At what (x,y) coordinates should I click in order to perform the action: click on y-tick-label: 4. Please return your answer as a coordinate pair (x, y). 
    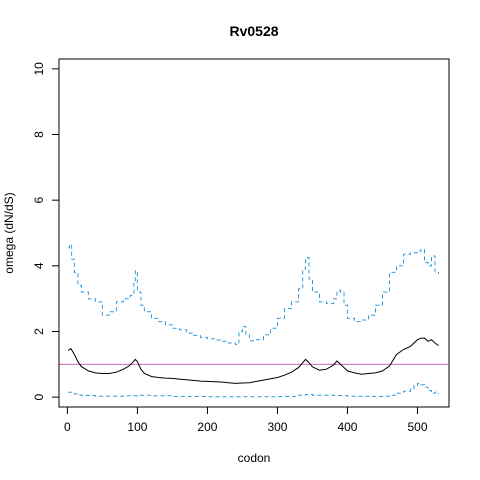
    Looking at the image, I should click on (39, 265).